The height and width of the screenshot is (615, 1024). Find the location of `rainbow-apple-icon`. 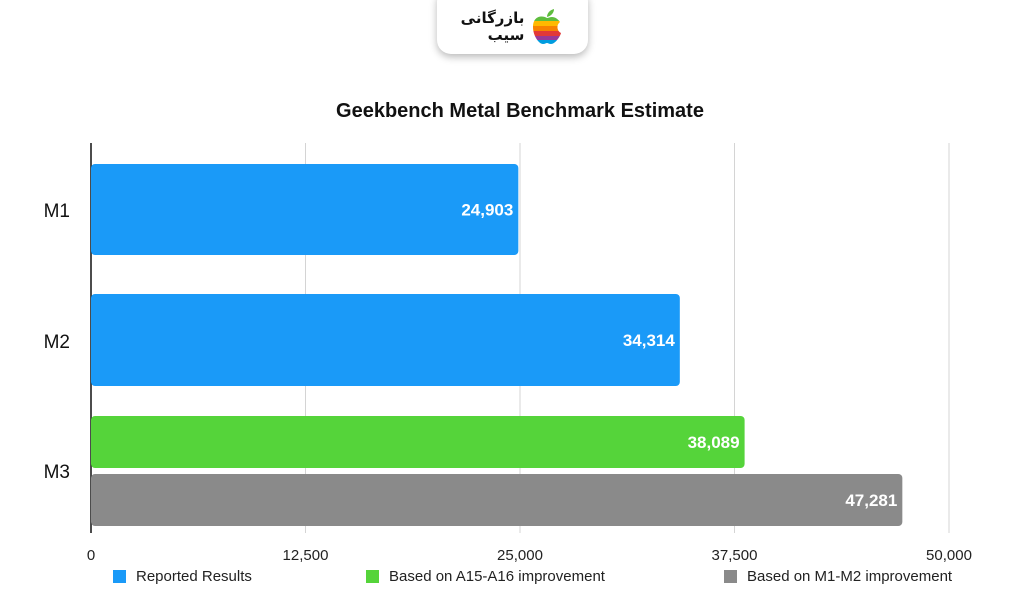

rainbow-apple-icon is located at coordinates (547, 27).